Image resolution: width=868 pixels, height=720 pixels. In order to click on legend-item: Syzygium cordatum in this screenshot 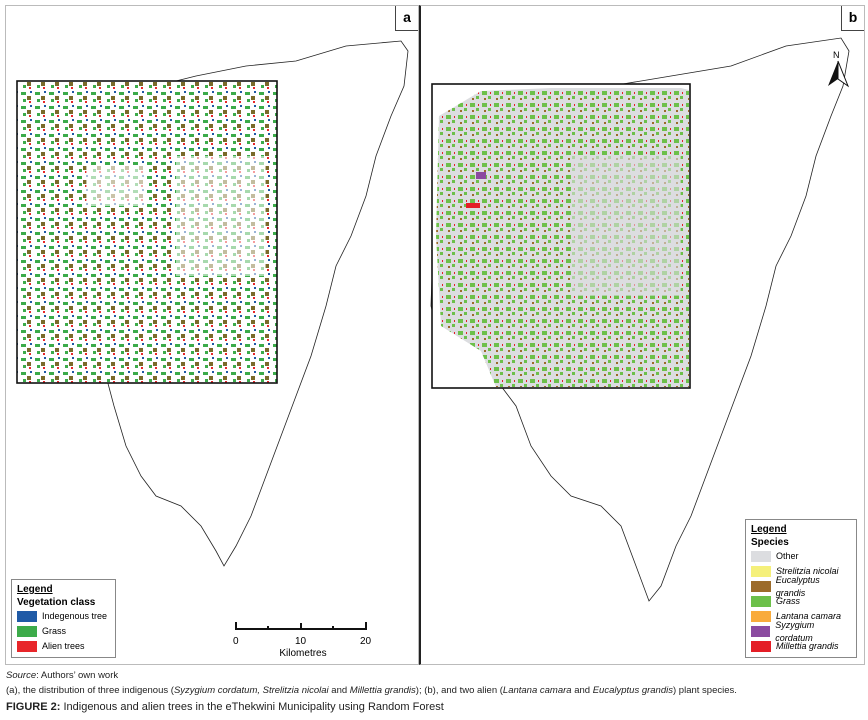, I will do `click(801, 631)`.